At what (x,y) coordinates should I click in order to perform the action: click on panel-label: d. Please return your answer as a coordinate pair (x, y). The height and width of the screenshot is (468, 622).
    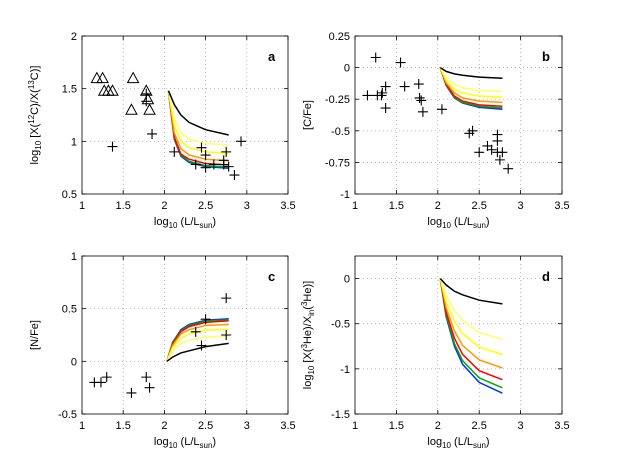
    Looking at the image, I should click on (546, 276).